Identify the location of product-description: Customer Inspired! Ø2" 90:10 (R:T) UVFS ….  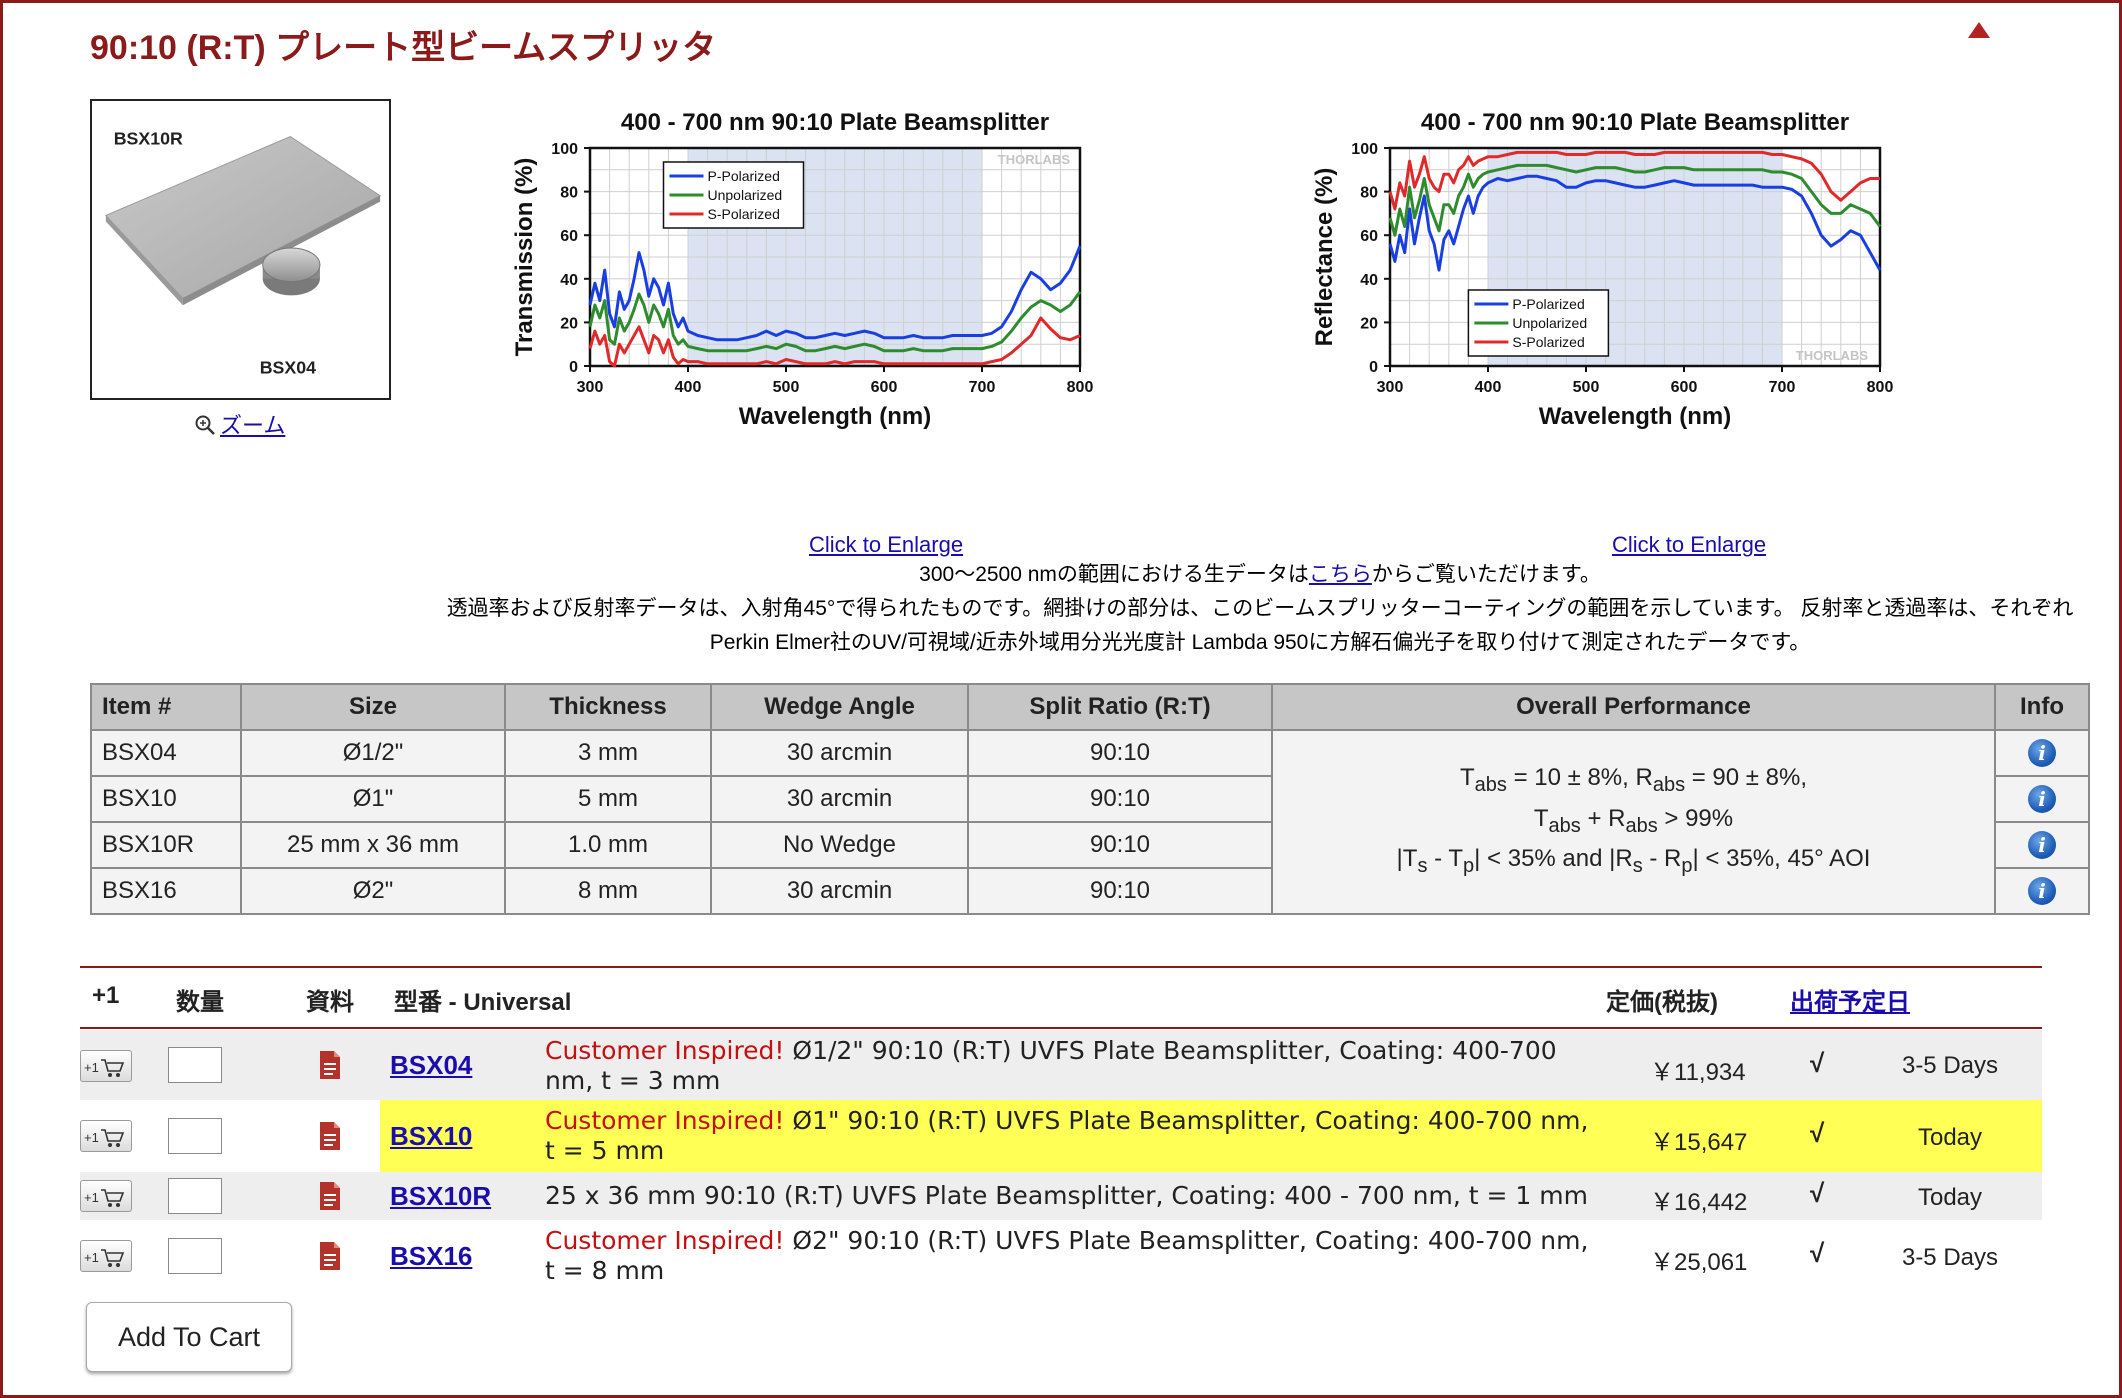
(1067, 1255).